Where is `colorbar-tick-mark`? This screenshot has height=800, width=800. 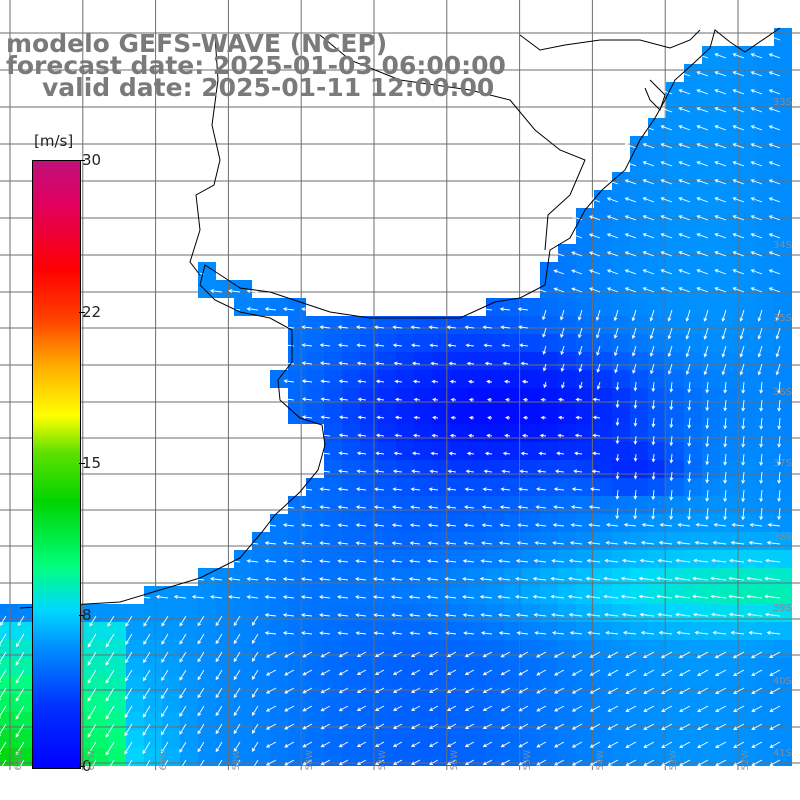
colorbar-tick-mark is located at coordinates (82, 615).